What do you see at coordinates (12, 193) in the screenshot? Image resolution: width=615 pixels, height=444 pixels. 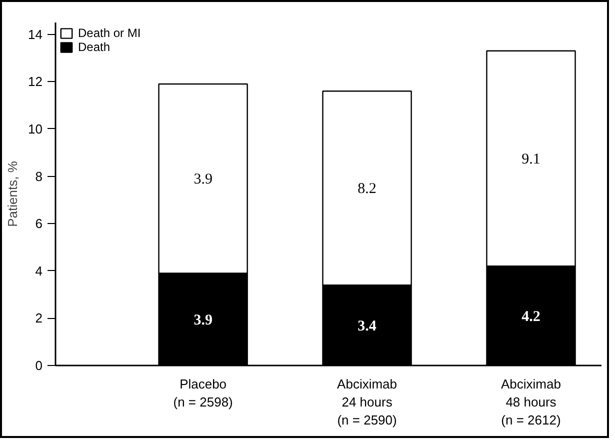 I see `y-axis-title: Patients, %` at bounding box center [12, 193].